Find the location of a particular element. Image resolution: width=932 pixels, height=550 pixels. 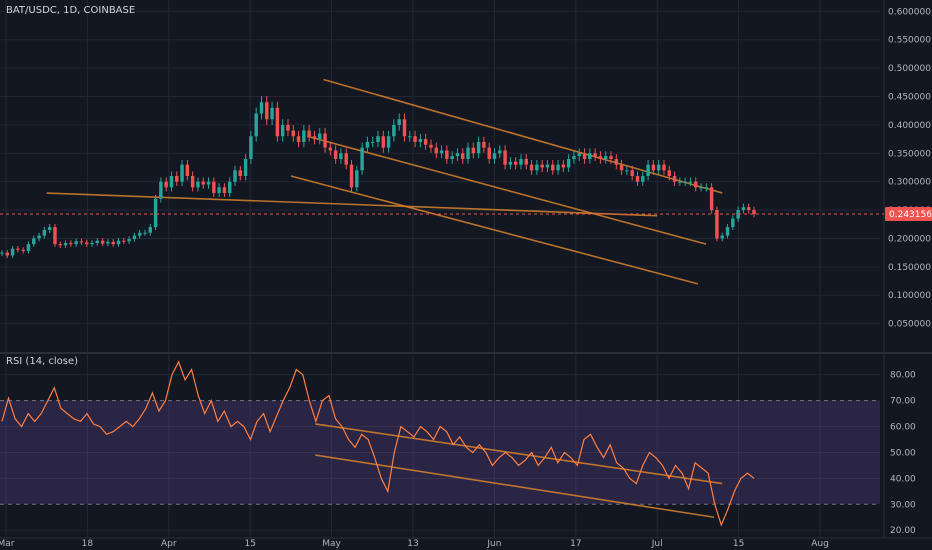

rsi-tick-label: 30.00 is located at coordinates (903, 505).